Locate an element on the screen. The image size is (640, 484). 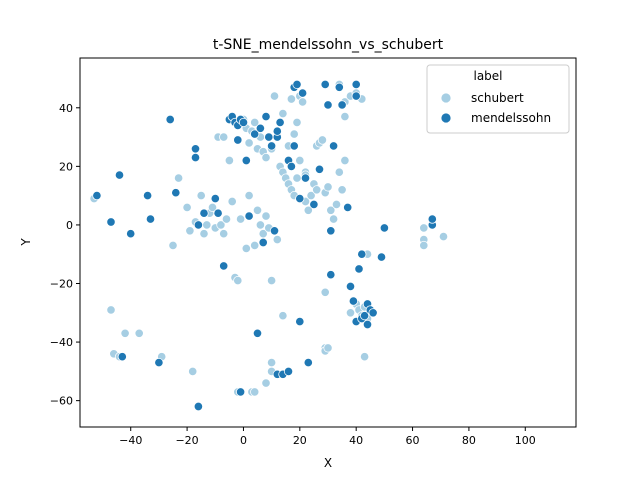
y-axis-label: Y is located at coordinates (26, 242).